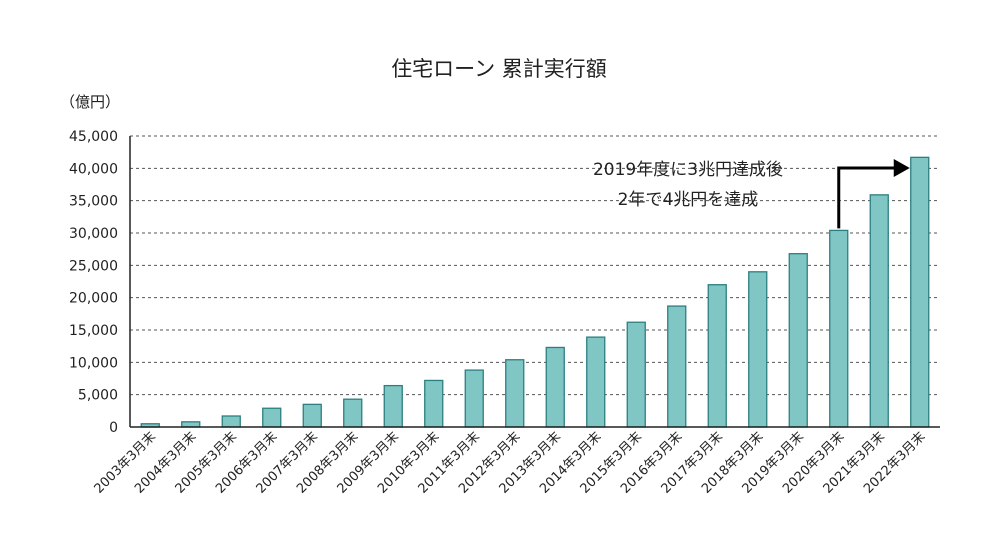  Describe the element at coordinates (93, 266) in the screenshot. I see `y-tick-label: 25,000` at that location.